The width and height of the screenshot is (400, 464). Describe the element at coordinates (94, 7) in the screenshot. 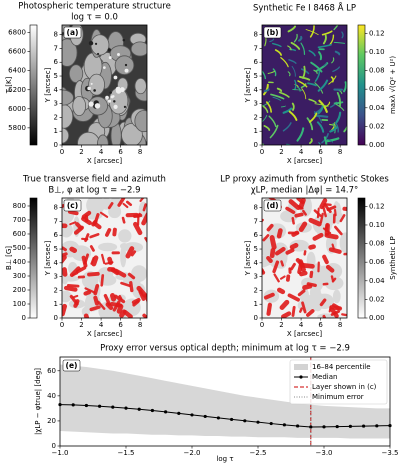

I see `panel-title: Photospheric temperature structure` at that location.